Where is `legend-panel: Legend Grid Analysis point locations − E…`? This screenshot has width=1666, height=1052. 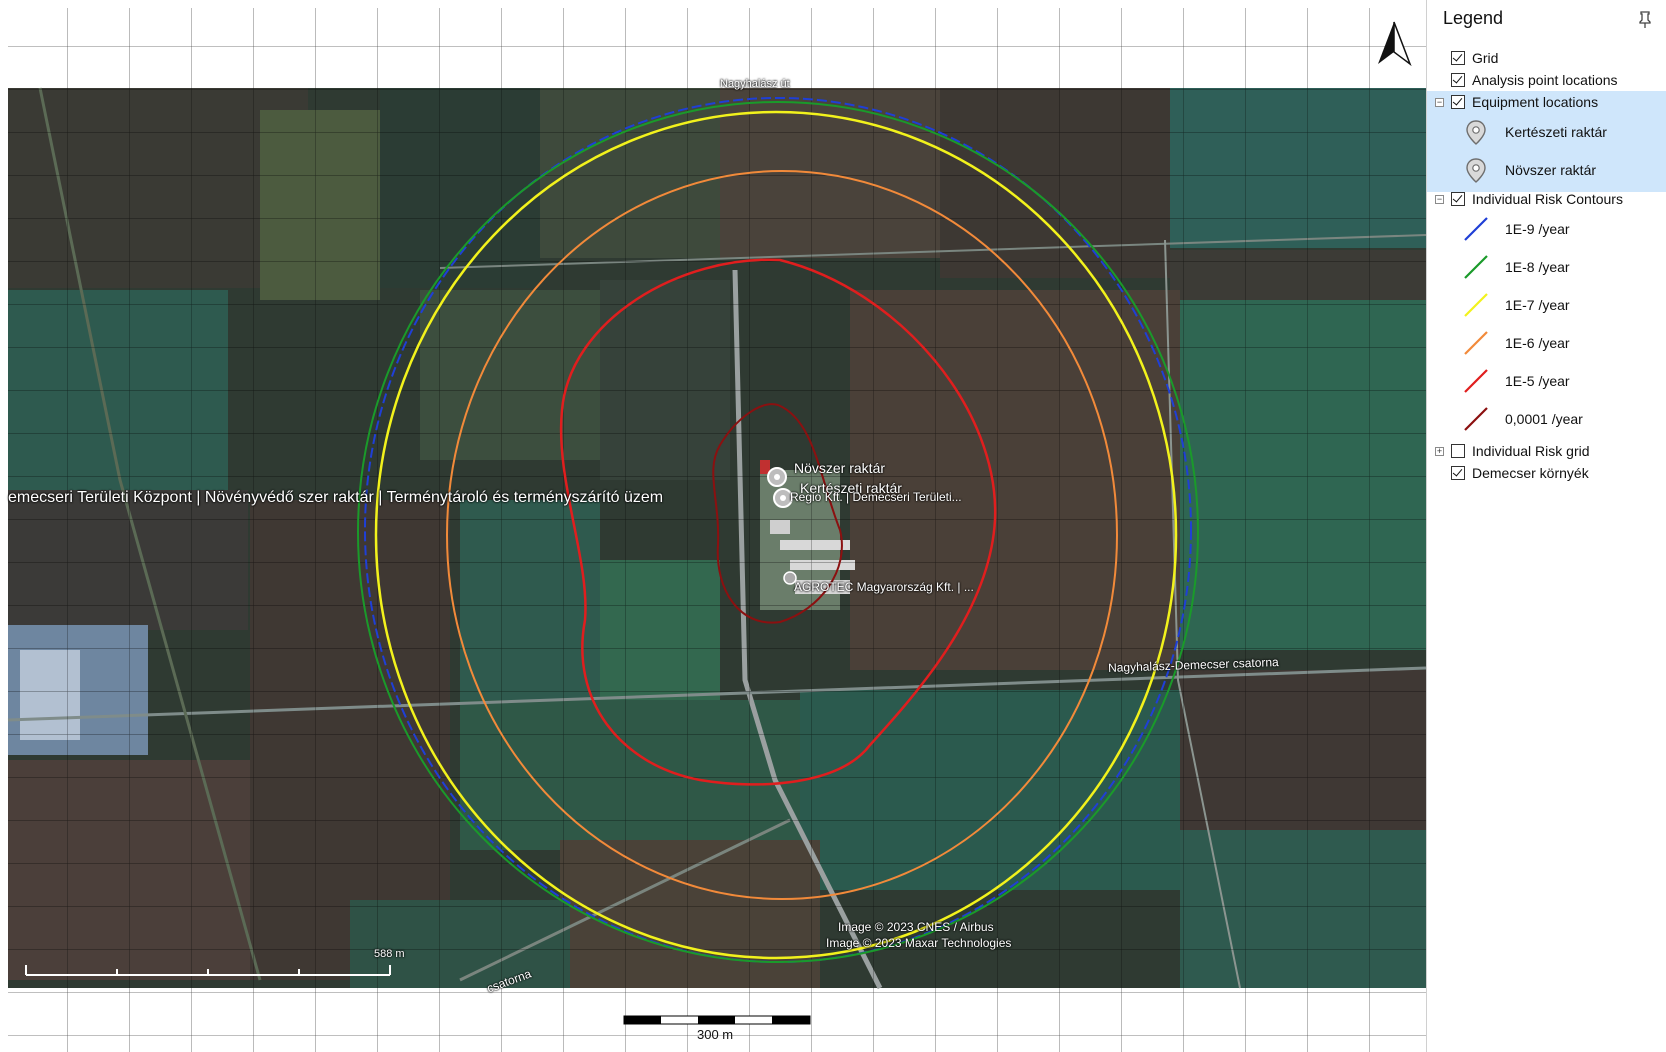 legend-panel: Legend Grid Analysis point locations − E… is located at coordinates (1546, 526).